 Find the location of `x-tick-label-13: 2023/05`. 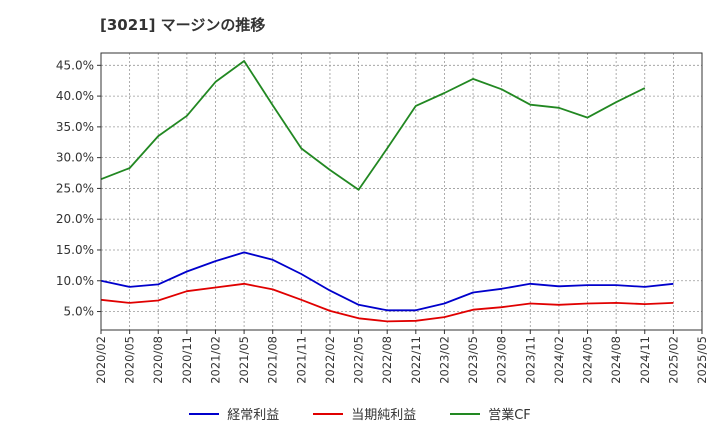

x-tick-label-13: 2023/05 is located at coordinates (473, 360).